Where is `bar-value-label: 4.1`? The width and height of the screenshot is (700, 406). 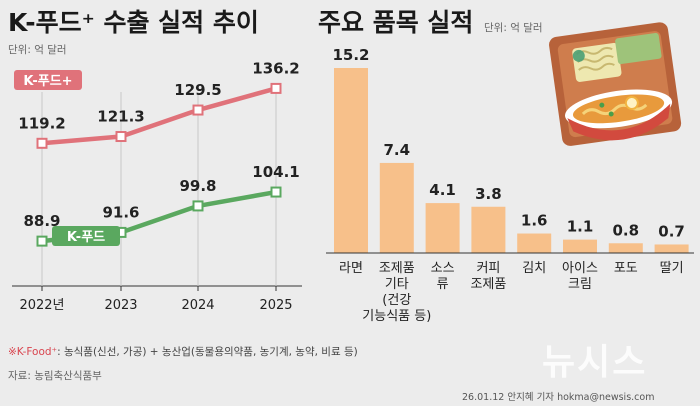
bar-value-label: 4.1 is located at coordinates (442, 190).